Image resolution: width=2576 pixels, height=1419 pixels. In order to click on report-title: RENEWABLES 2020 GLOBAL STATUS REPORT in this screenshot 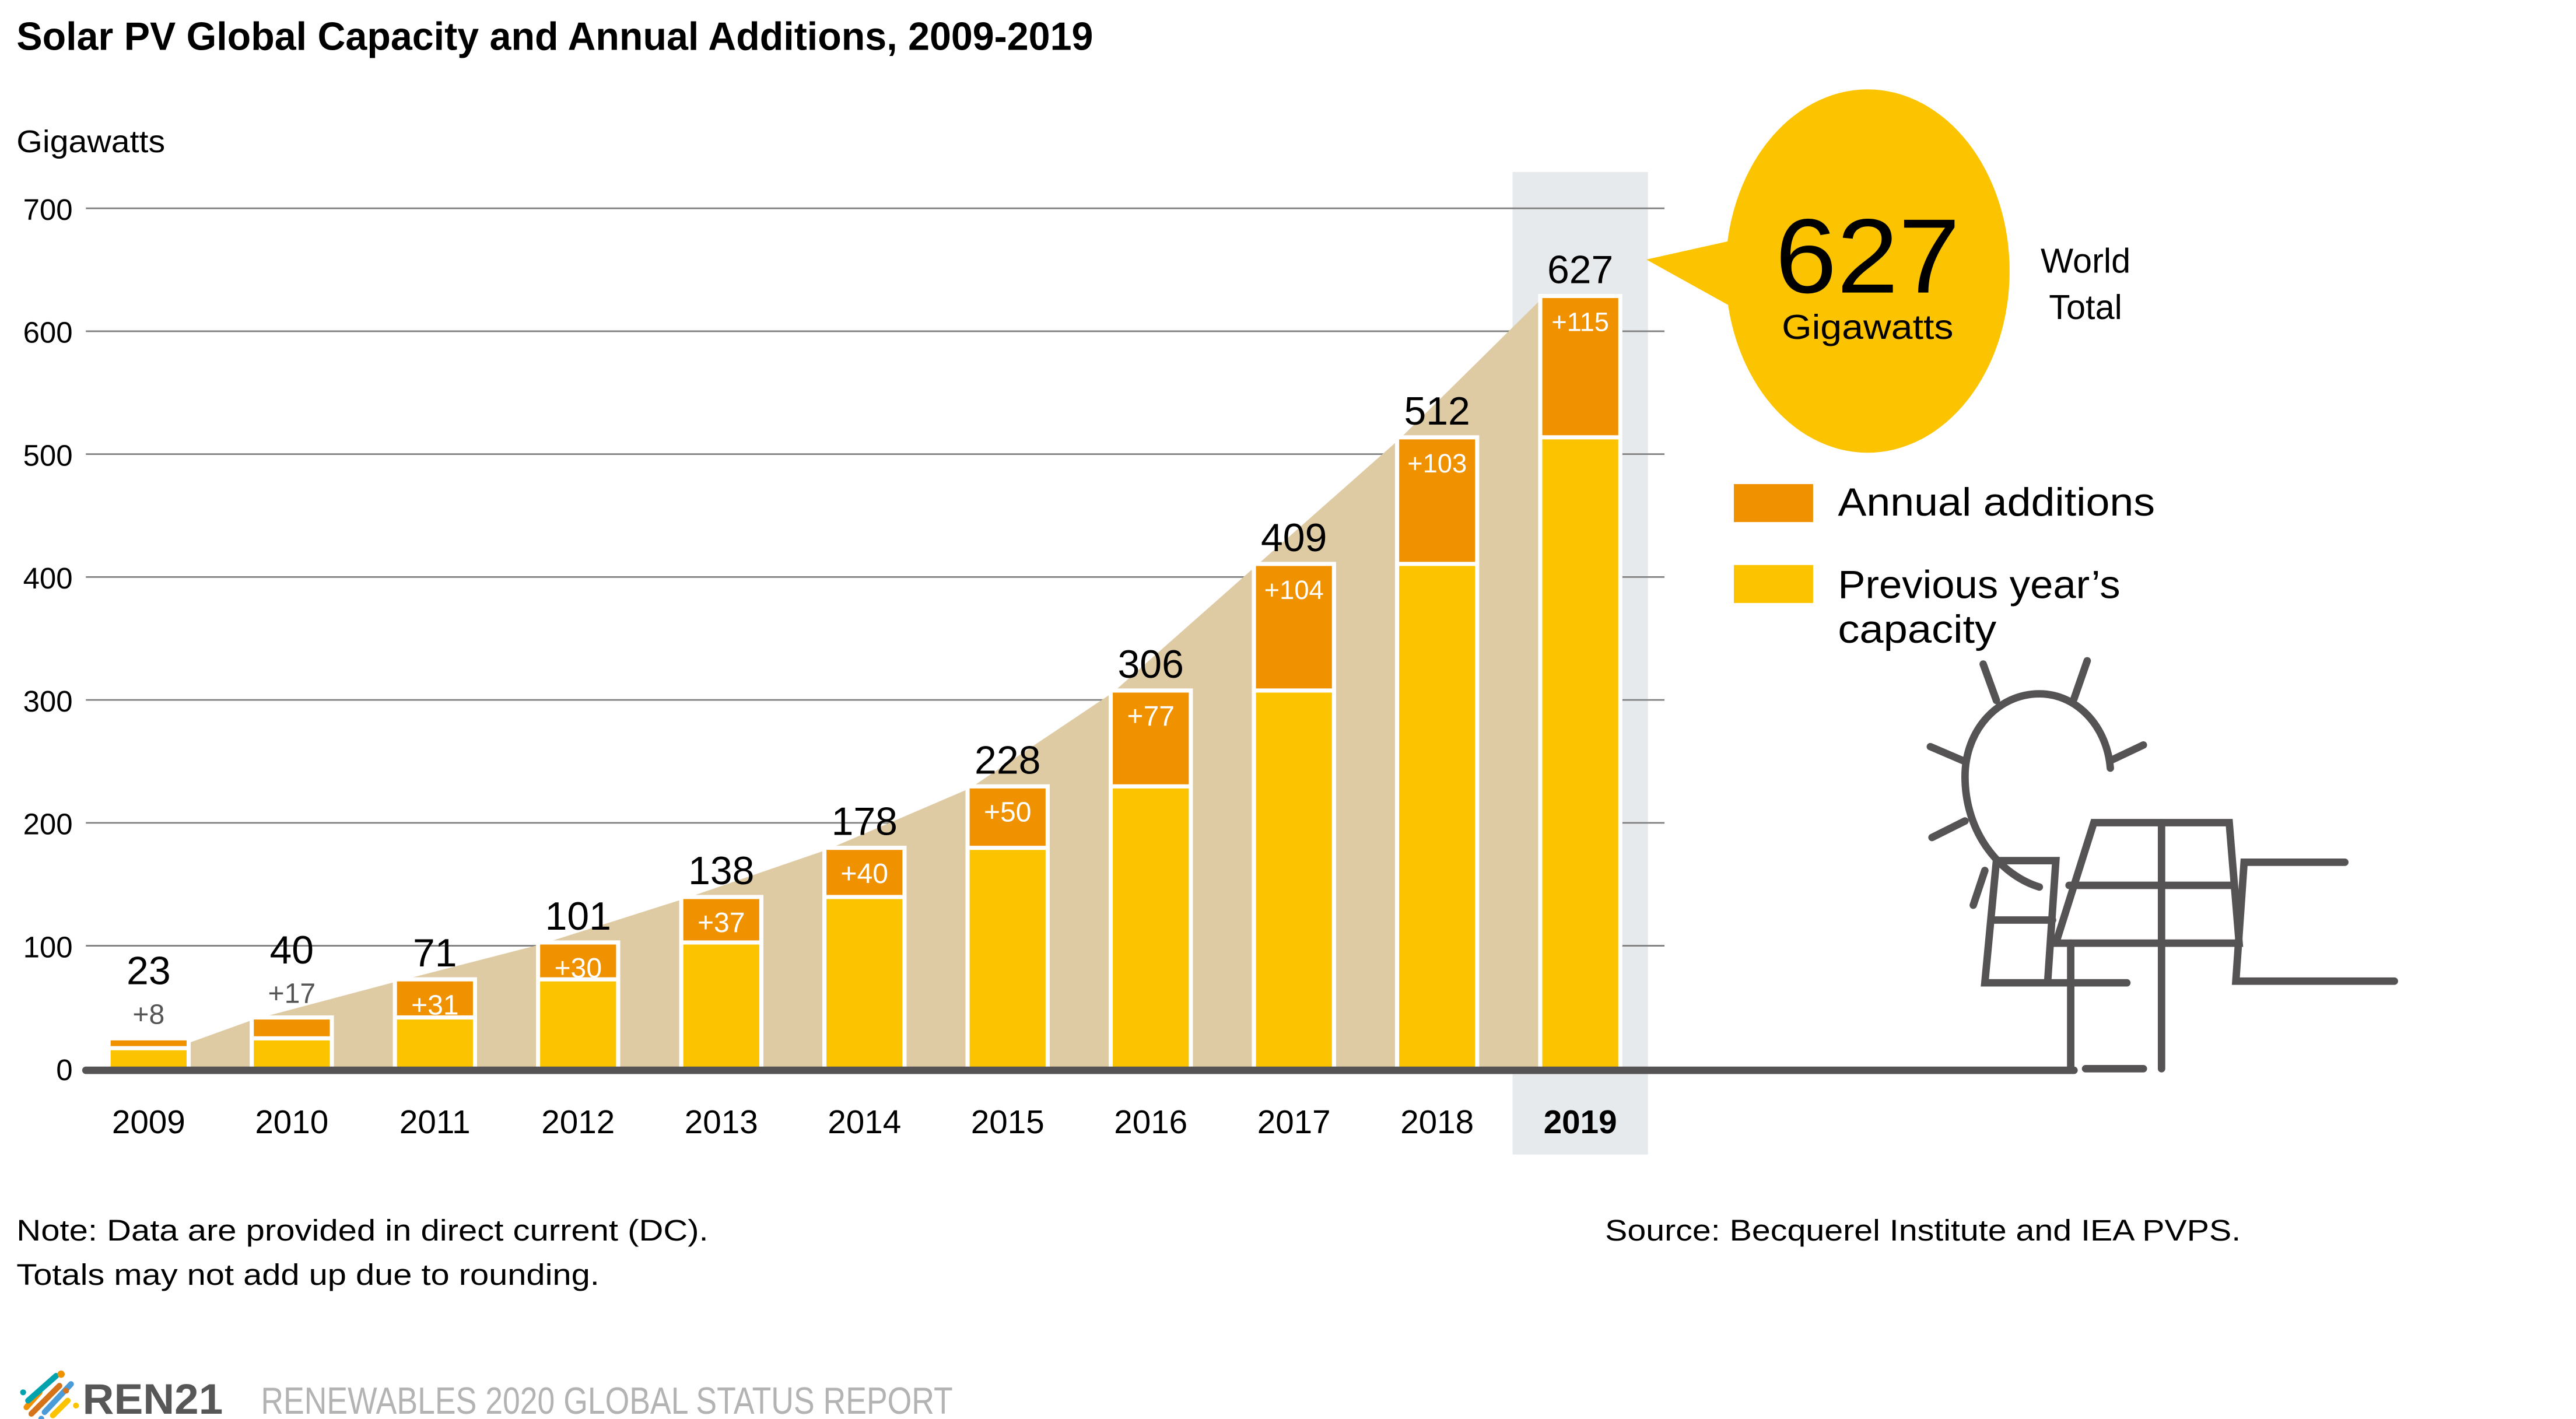, I will do `click(606, 1399)`.